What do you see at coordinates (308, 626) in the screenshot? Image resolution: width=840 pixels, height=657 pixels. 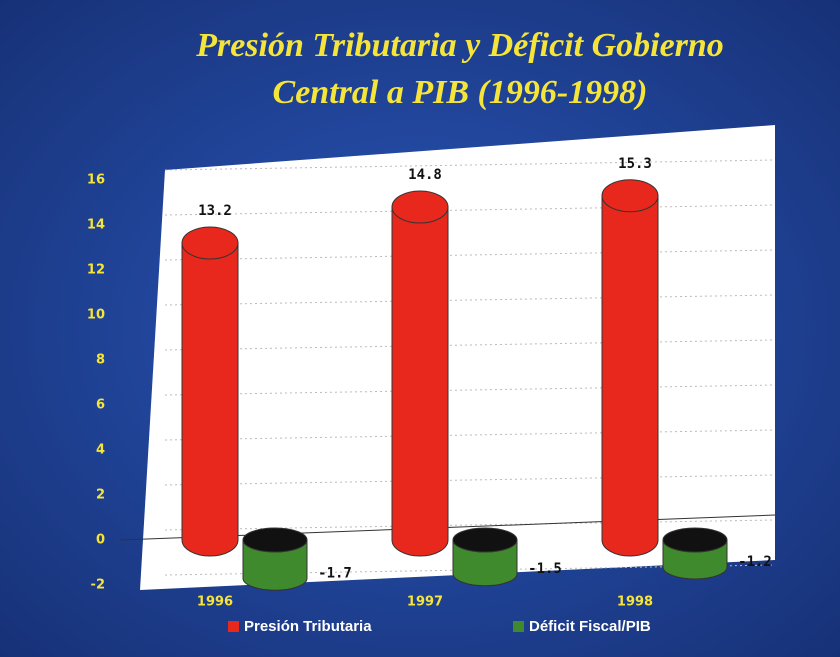 I see `legend-label: Presión Tributaria` at bounding box center [308, 626].